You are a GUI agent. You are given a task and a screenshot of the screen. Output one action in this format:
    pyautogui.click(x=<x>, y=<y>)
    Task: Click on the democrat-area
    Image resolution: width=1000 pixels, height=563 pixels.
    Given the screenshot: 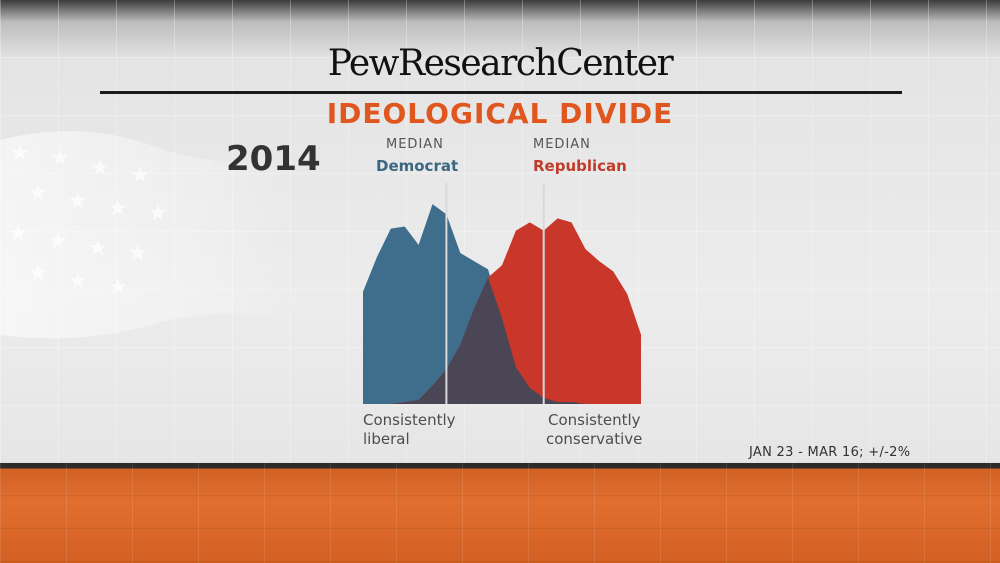 What is the action you would take?
    pyautogui.click(x=502, y=304)
    